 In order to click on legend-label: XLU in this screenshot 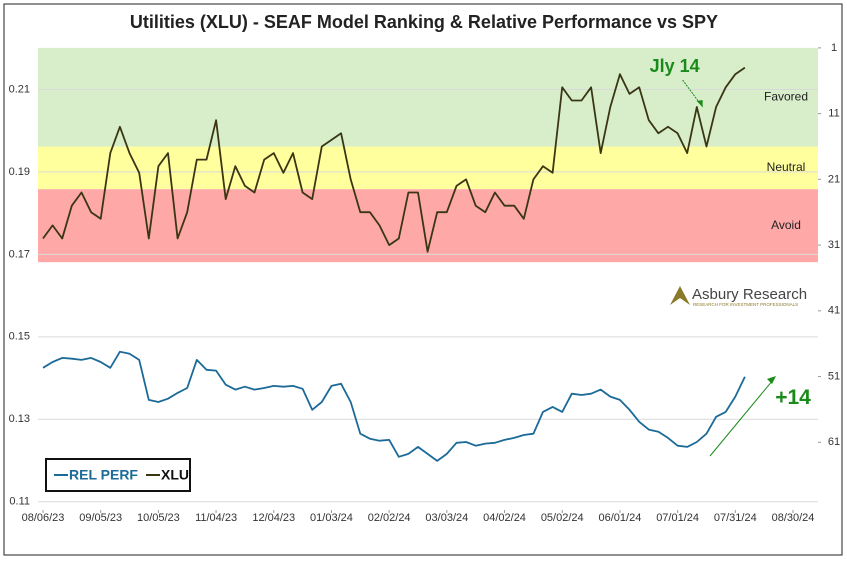, I will do `click(175, 475)`.